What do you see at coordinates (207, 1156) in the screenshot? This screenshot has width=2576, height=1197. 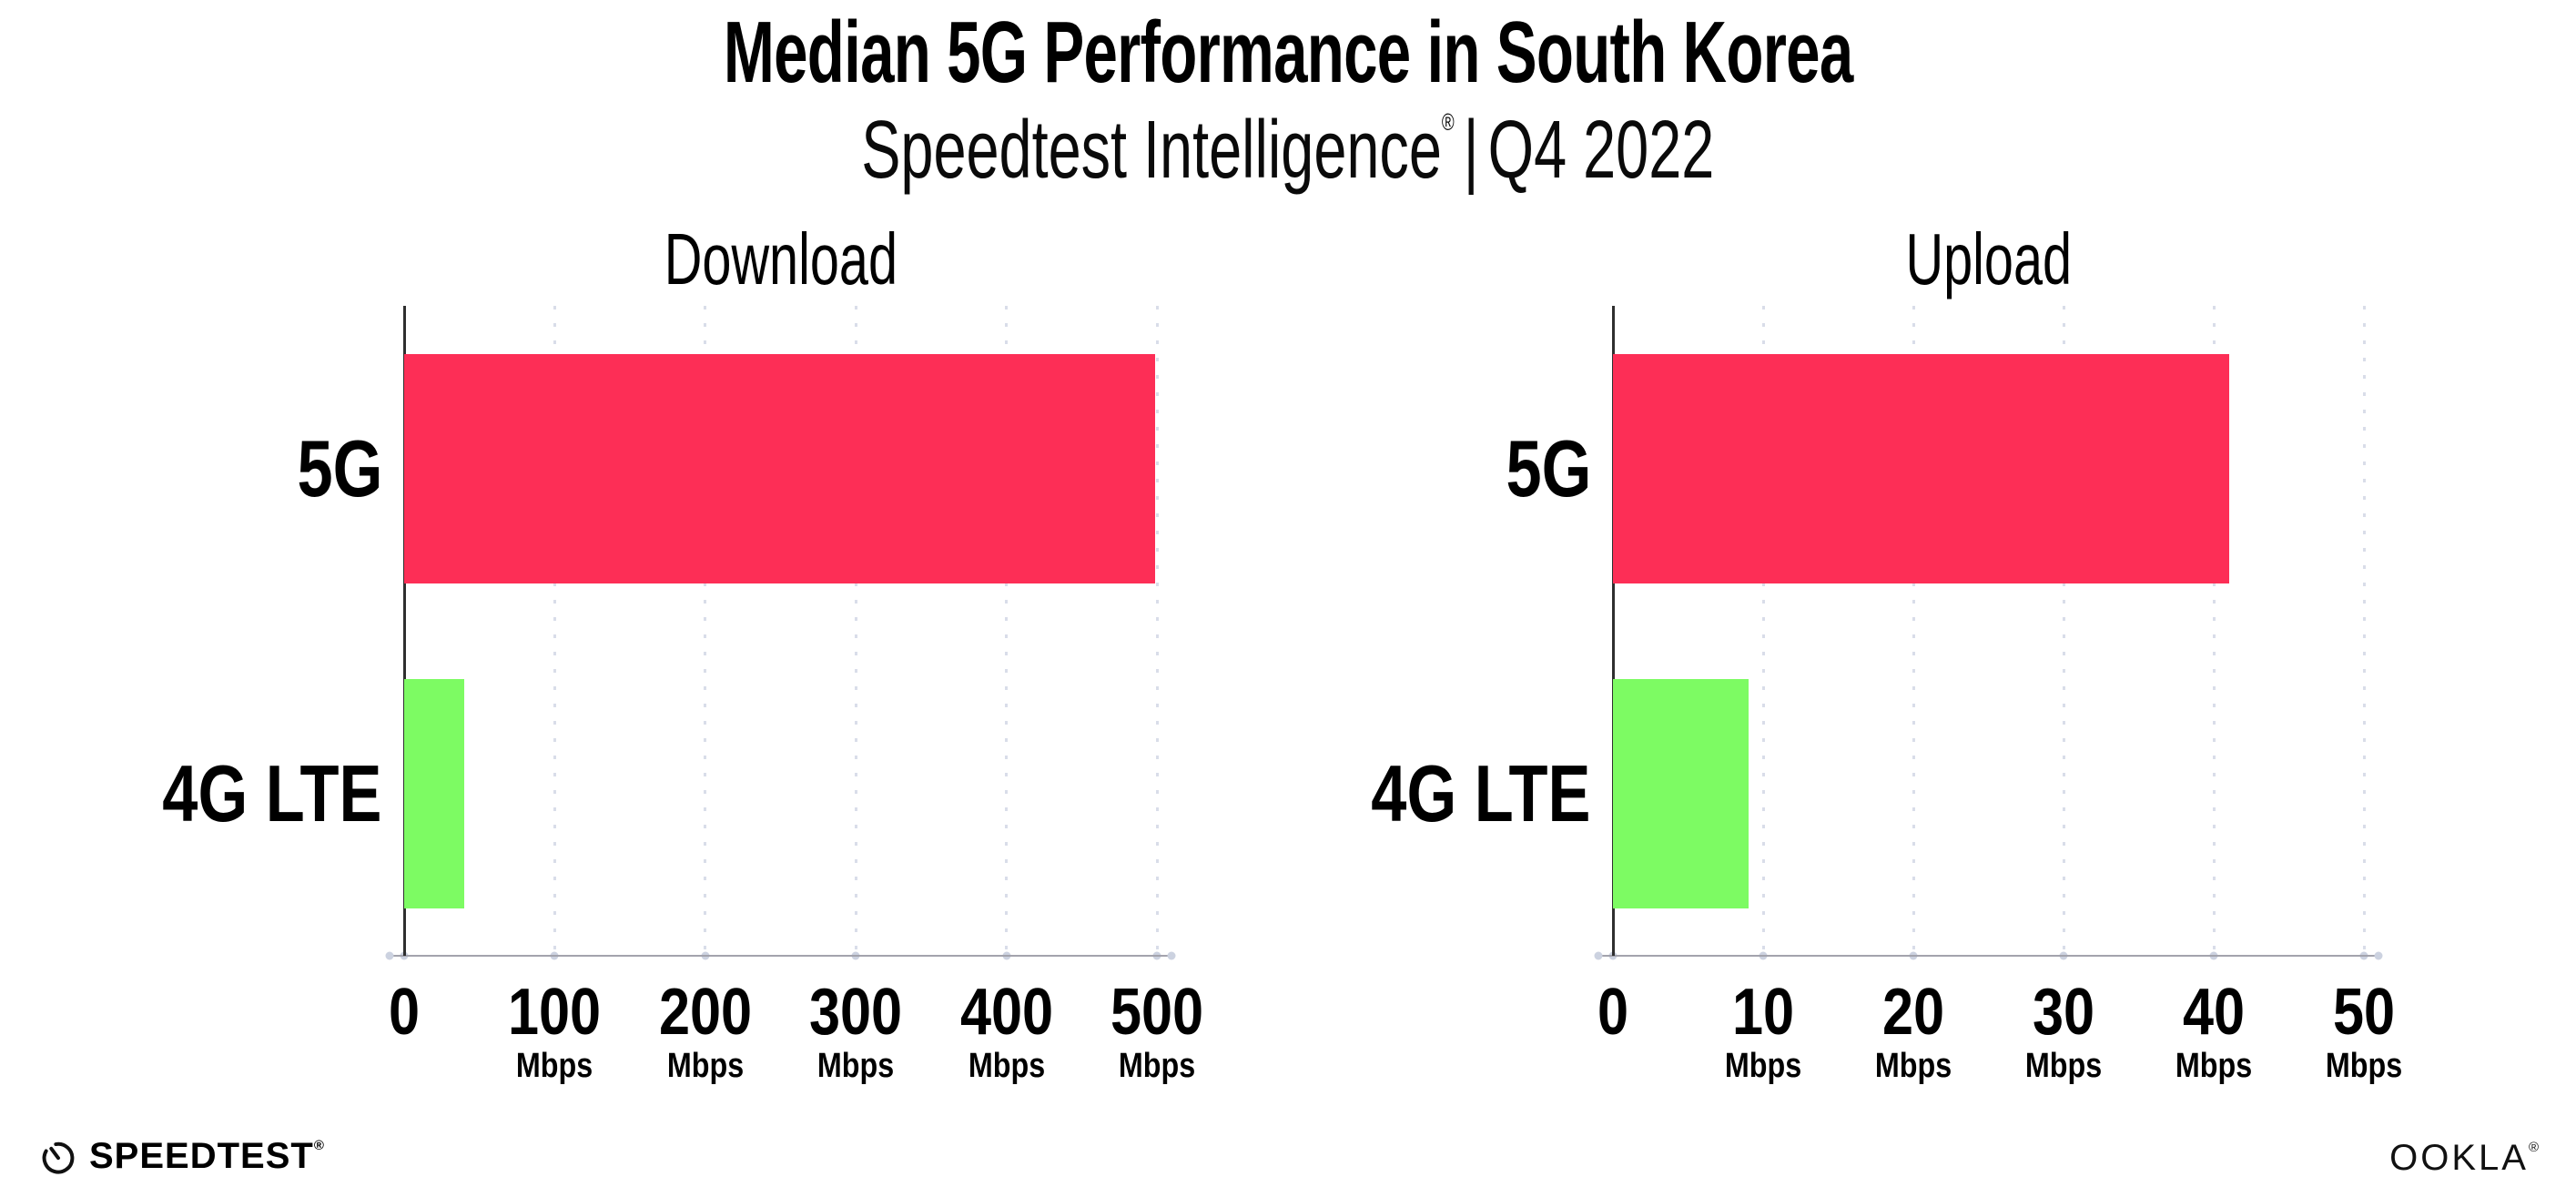 I see `speedtest-wordmark: SPEEDTEST®` at bounding box center [207, 1156].